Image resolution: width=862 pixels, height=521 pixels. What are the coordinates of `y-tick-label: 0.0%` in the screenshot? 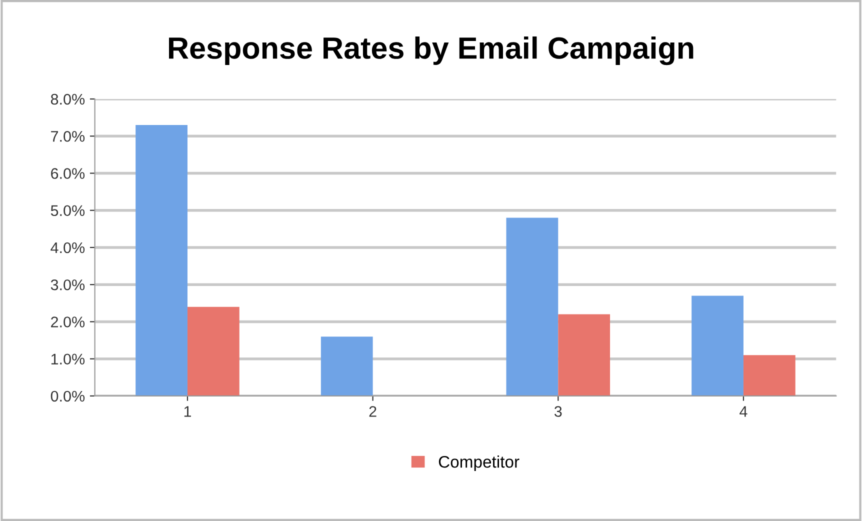 It's located at (67, 396).